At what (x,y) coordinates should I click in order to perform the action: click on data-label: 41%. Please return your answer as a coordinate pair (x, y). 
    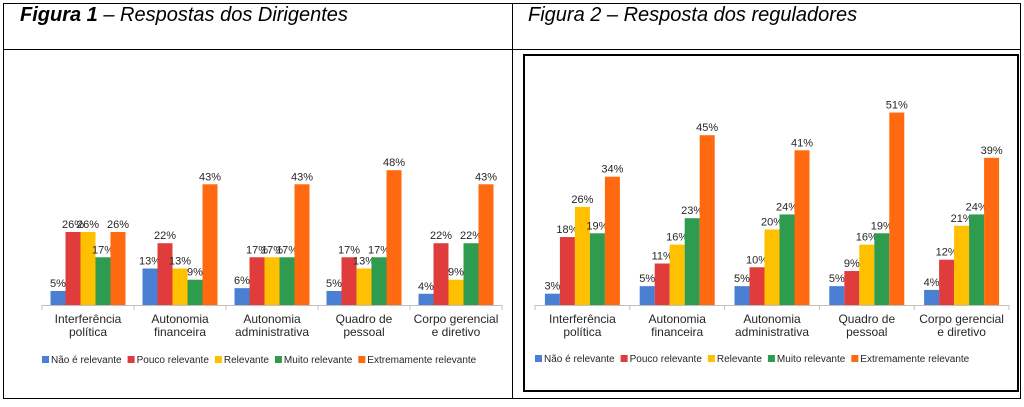
    Looking at the image, I should click on (802, 143).